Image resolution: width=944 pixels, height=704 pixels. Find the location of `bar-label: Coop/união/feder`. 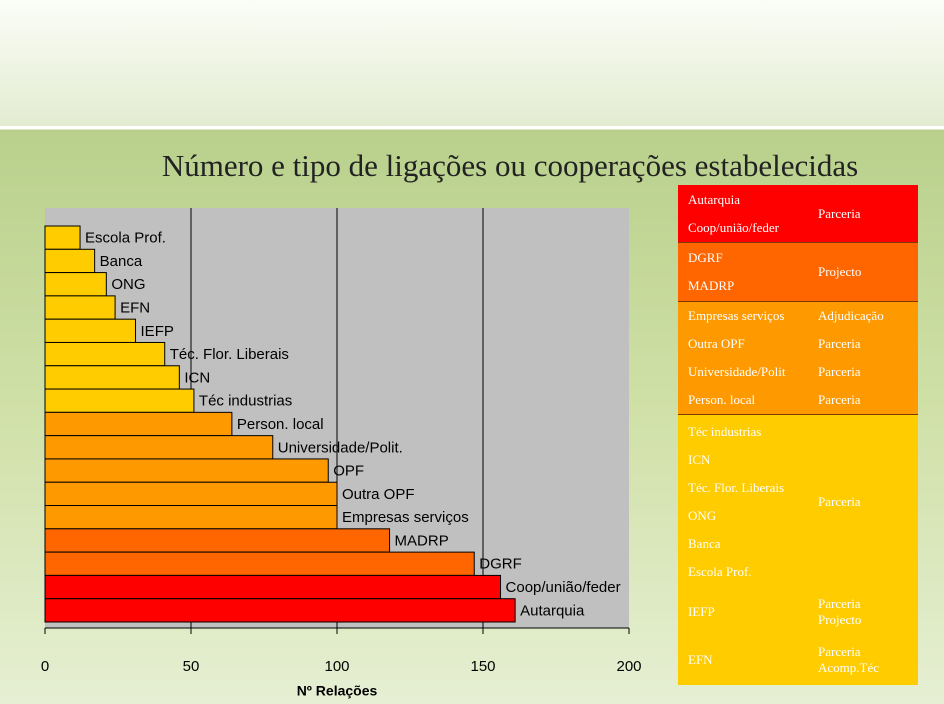

bar-label: Coop/união/feder is located at coordinates (563, 587).